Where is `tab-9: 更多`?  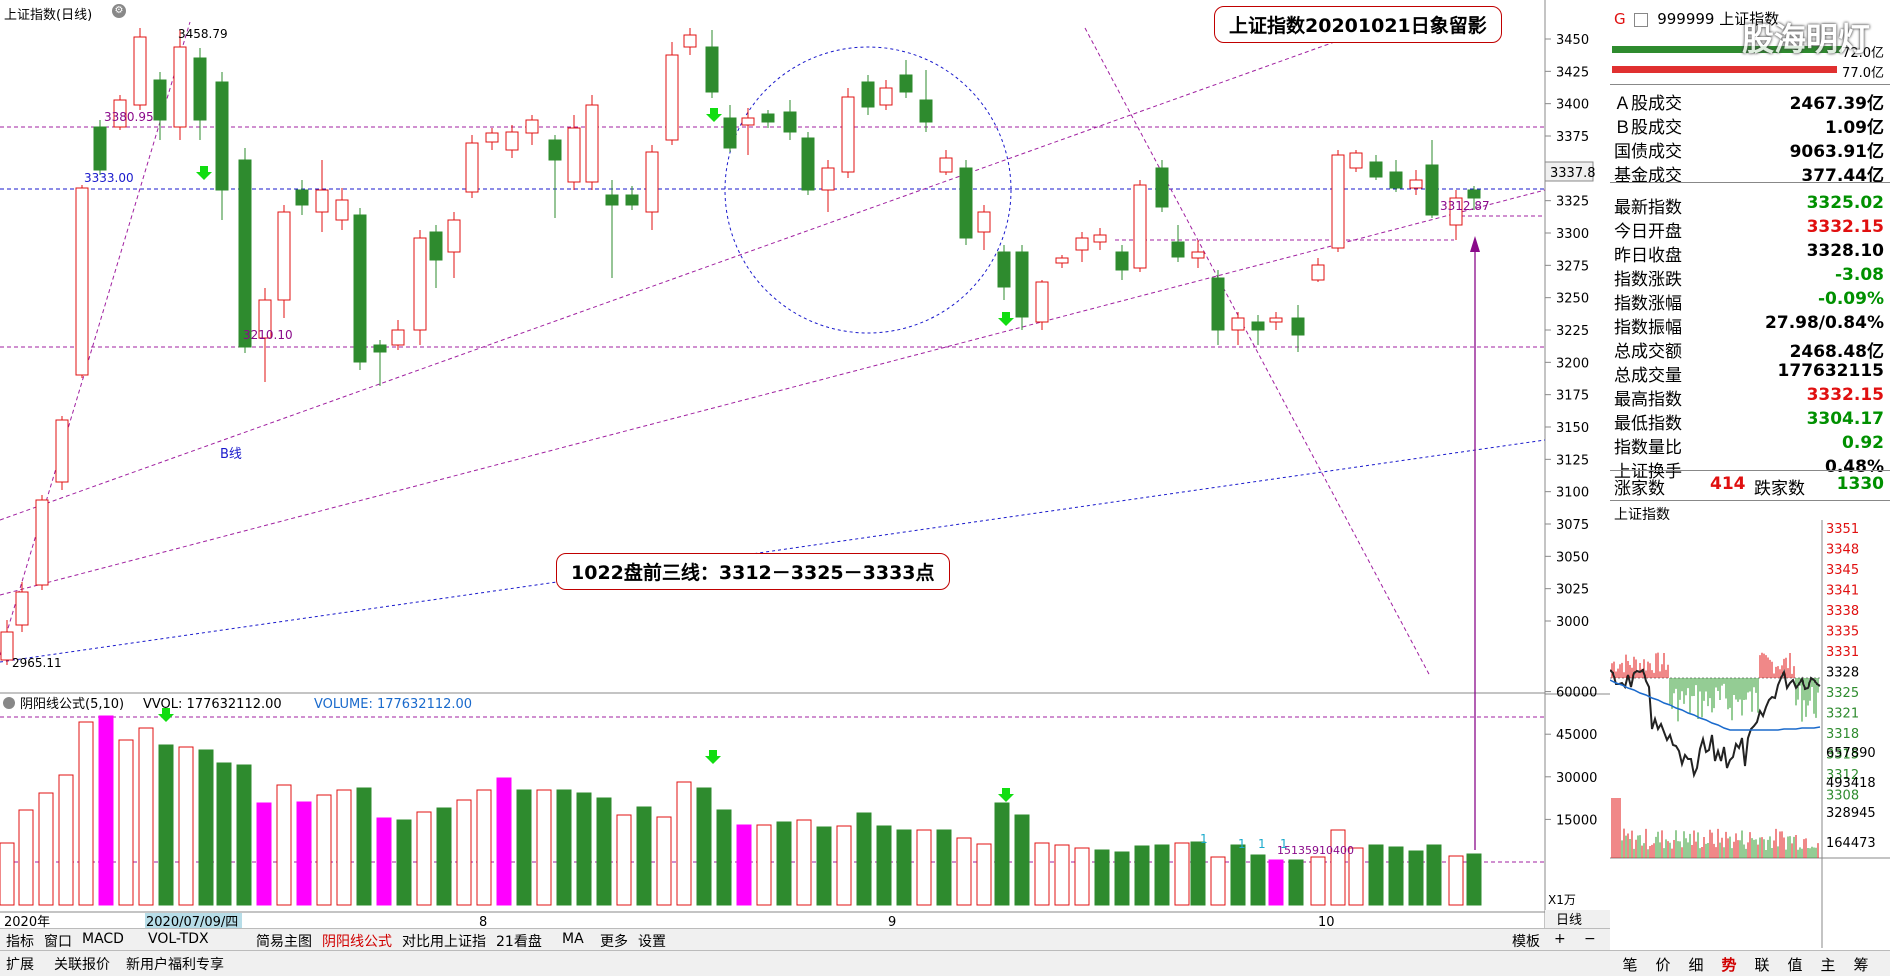
tab-9: 更多 is located at coordinates (614, 942).